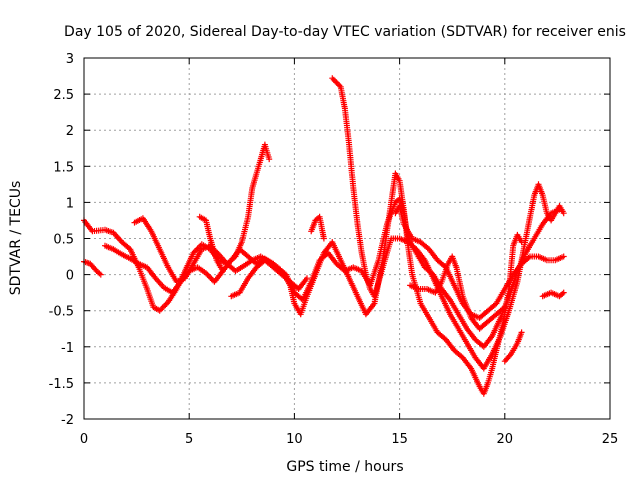  I want to click on x-tick-label: 10, so click(294, 439).